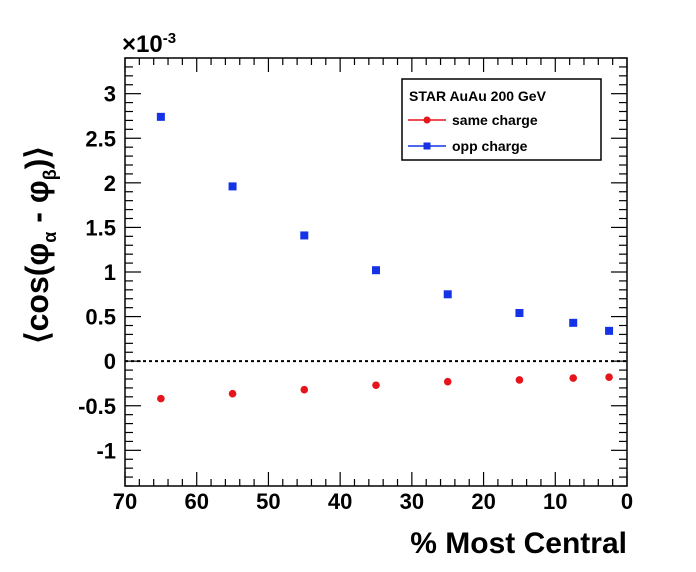 The width and height of the screenshot is (696, 572). I want to click on x-tick-label: 70, so click(125, 501).